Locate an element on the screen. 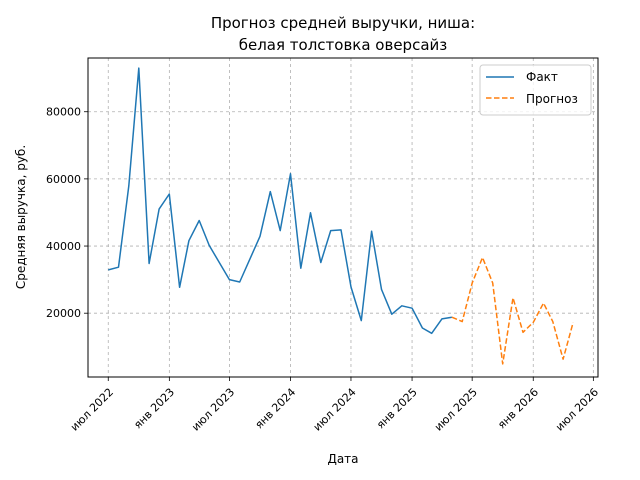 This screenshot has height=480, width=640. x-tick-label: янв 2023 is located at coordinates (154, 409).